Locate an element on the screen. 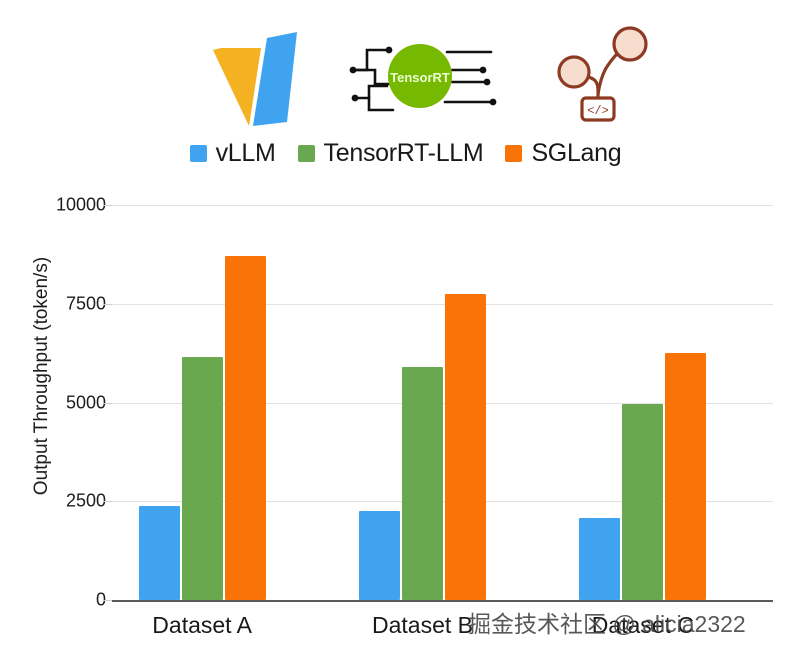 The image size is (811, 656). legend-swatch-sglang is located at coordinates (514, 153).